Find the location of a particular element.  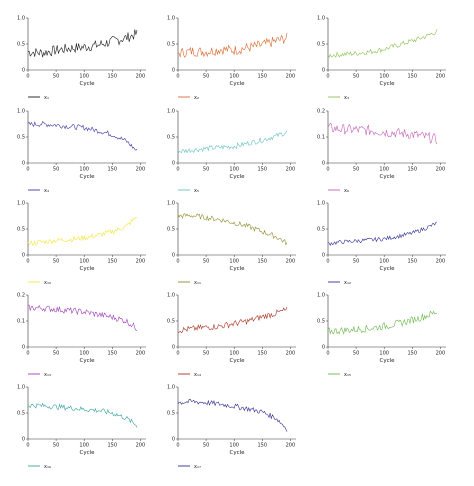

series-line-x16 is located at coordinates (82, 415).